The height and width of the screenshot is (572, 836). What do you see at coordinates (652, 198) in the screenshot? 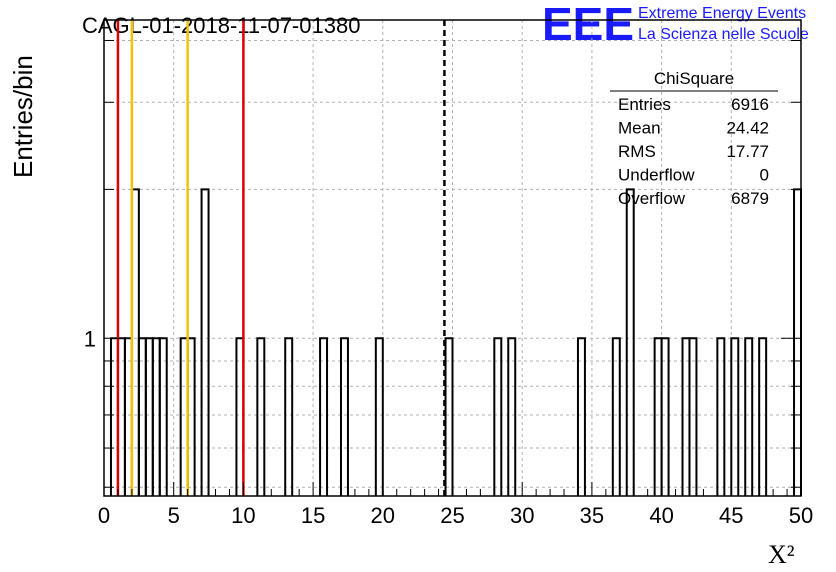
I see `stats-label: Overflow` at bounding box center [652, 198].